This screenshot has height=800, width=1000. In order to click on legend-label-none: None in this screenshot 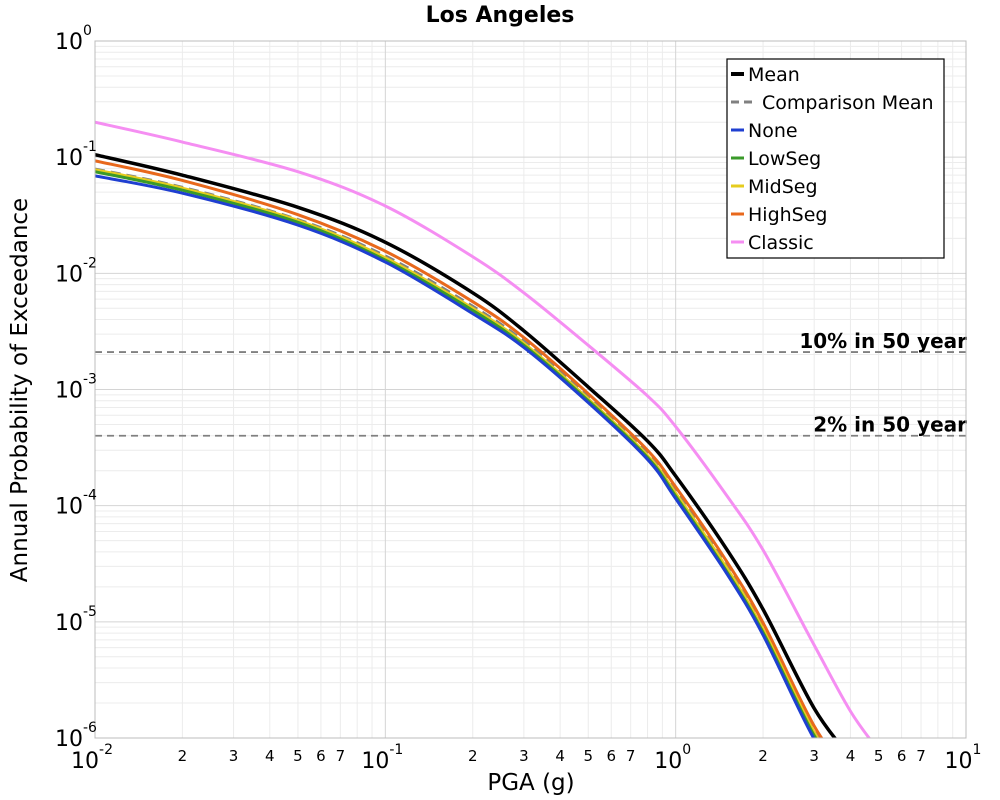, I will do `click(773, 131)`.